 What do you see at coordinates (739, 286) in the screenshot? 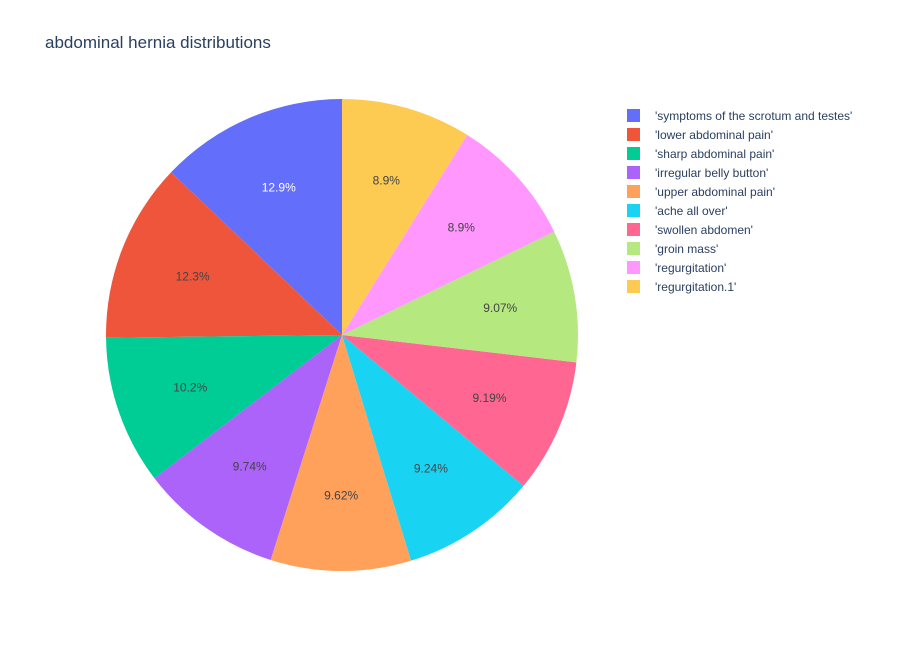
I see `legend-item: 'regurgitation.1'` at bounding box center [739, 286].